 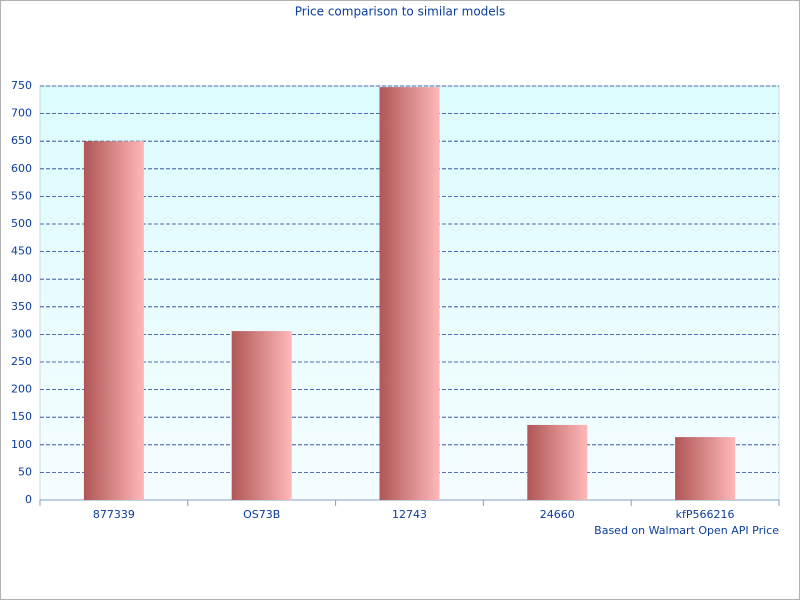 What do you see at coordinates (21, 140) in the screenshot?
I see `y-tick-label: 650` at bounding box center [21, 140].